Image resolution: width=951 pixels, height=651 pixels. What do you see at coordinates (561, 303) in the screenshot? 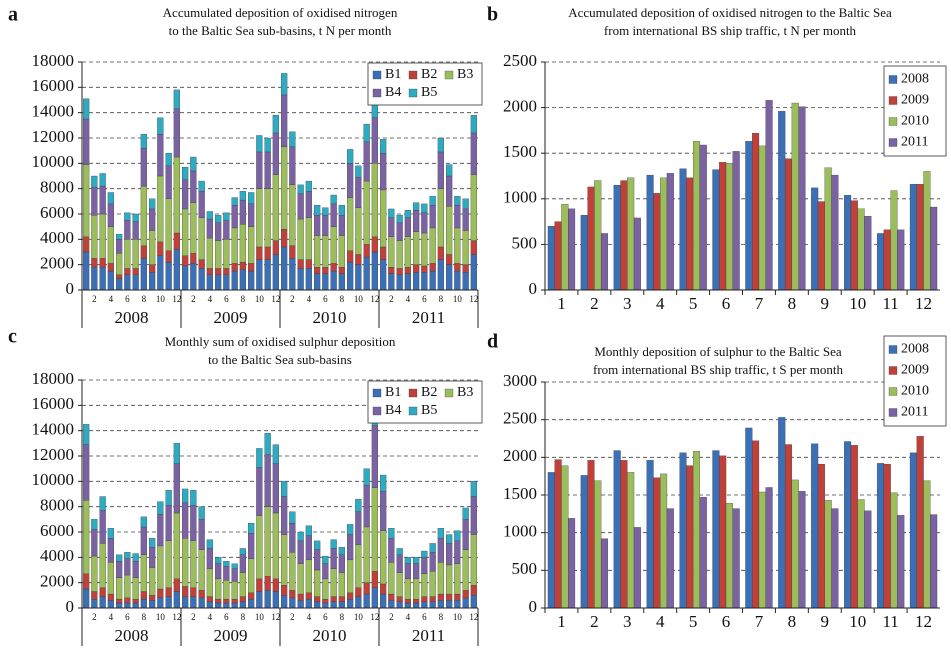
I see `x-tick-label: 1` at bounding box center [561, 303].